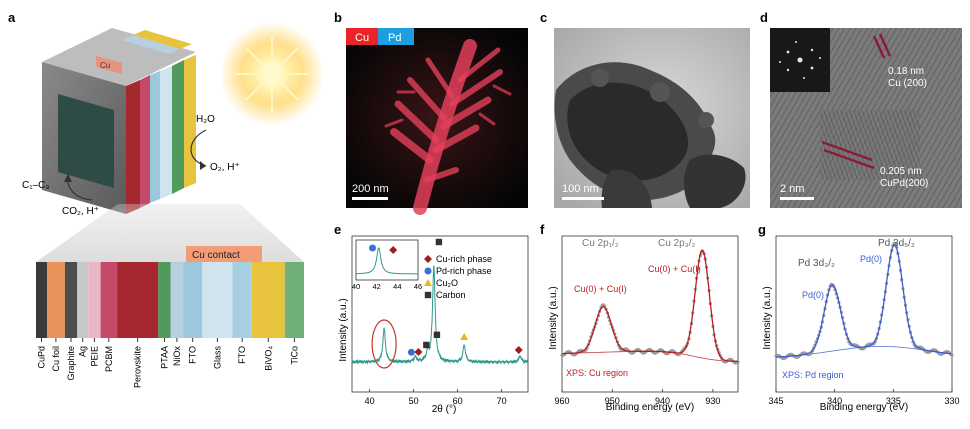 The height and width of the screenshot is (429, 970). I want to click on f-ylabel: Intensity (a.u.), so click(553, 317).